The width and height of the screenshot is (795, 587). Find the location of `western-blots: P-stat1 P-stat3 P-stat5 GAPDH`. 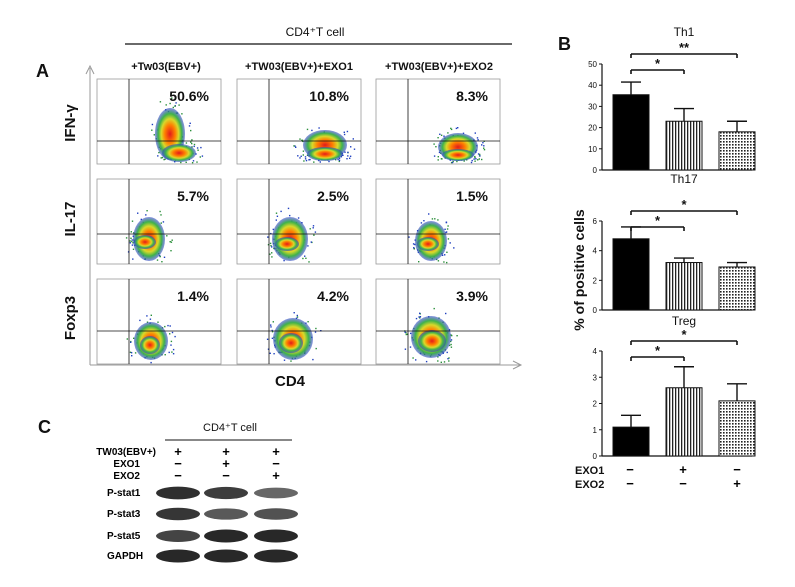

western-blots: P-stat1 P-stat3 P-stat5 GAPDH is located at coordinates (202, 524).